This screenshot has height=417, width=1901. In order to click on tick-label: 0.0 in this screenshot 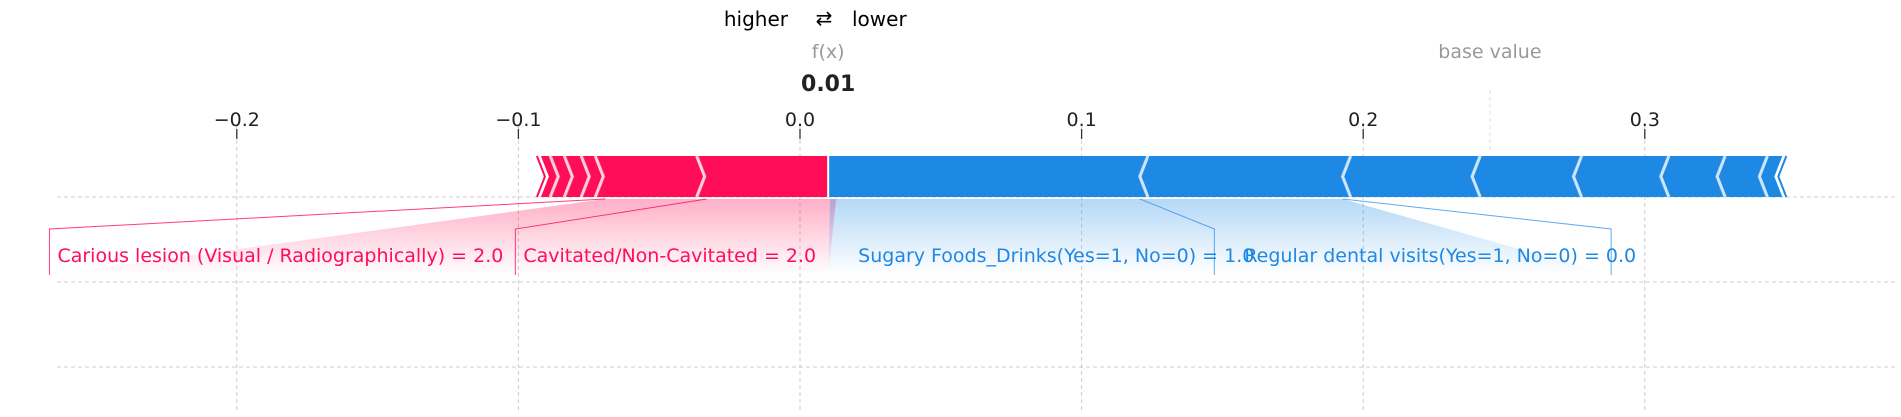, I will do `click(800, 120)`.